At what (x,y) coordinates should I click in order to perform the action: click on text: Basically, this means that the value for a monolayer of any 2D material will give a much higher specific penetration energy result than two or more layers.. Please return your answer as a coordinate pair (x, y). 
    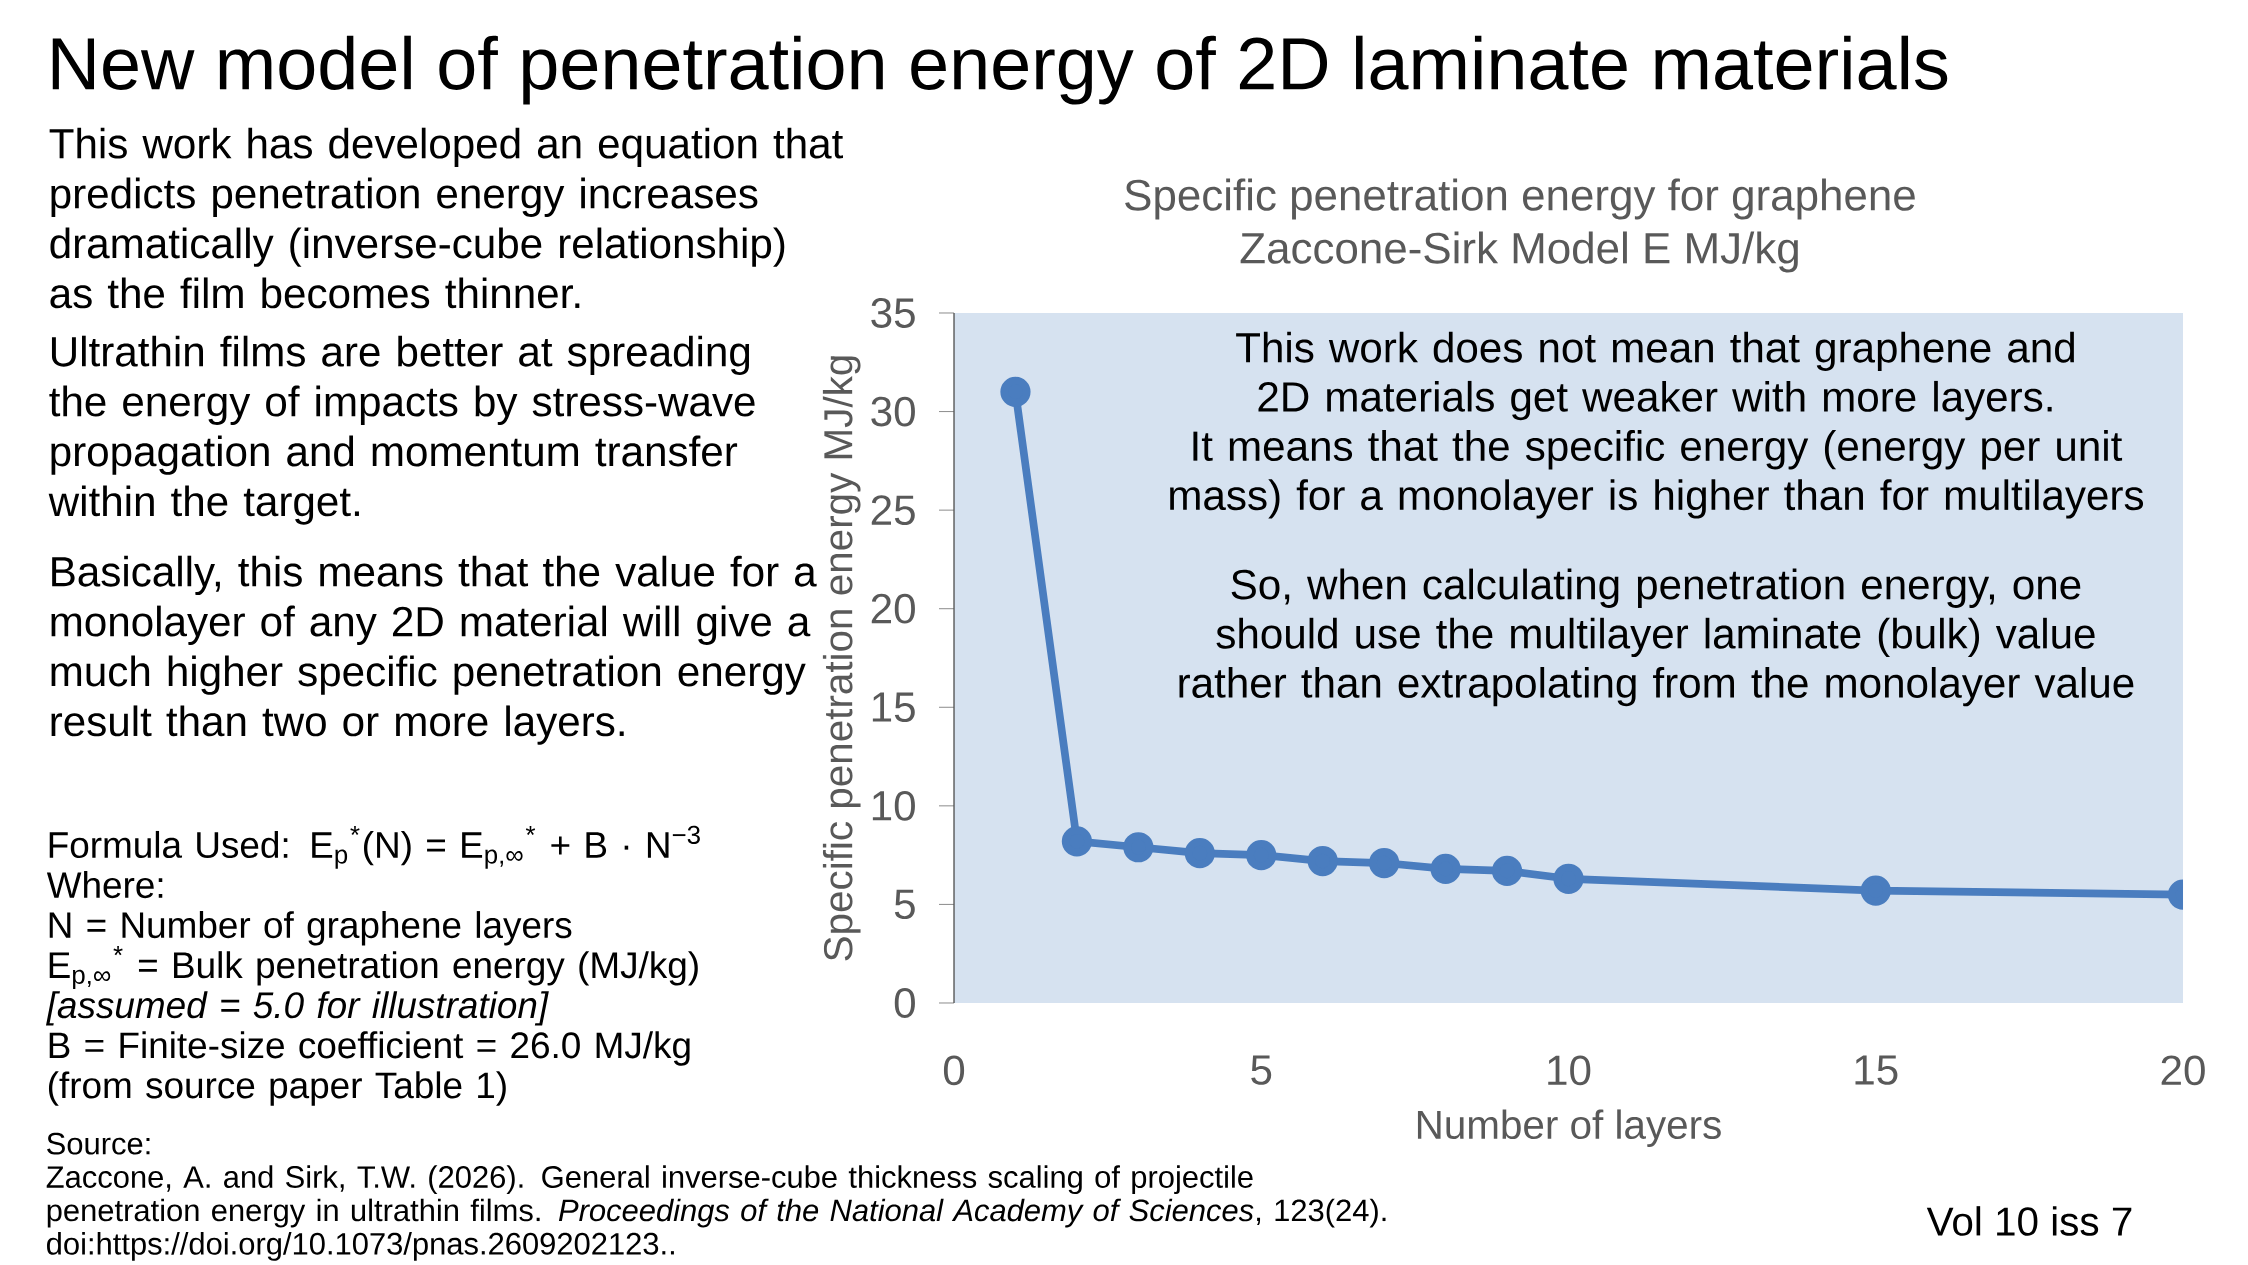
    Looking at the image, I should click on (434, 650).